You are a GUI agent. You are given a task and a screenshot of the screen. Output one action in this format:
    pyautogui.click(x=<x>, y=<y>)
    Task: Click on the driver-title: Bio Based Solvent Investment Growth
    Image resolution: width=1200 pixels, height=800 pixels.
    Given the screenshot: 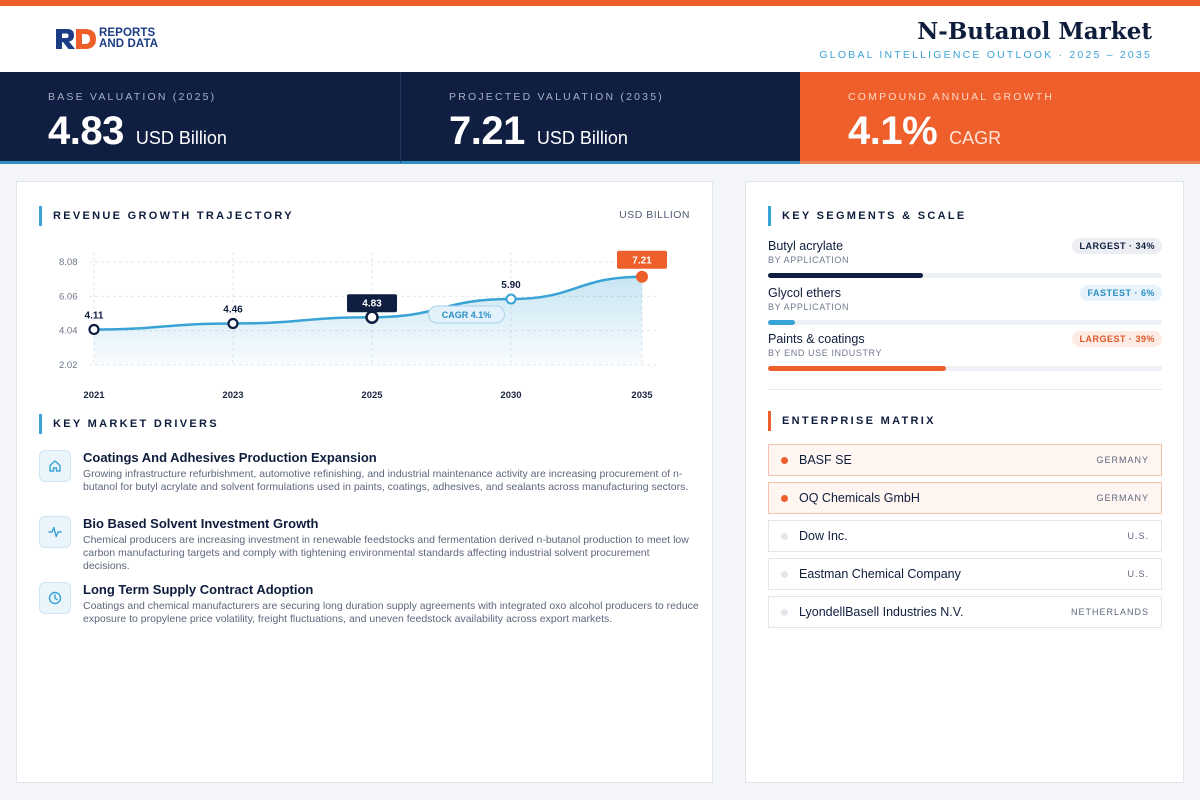 What is the action you would take?
    pyautogui.click(x=201, y=523)
    